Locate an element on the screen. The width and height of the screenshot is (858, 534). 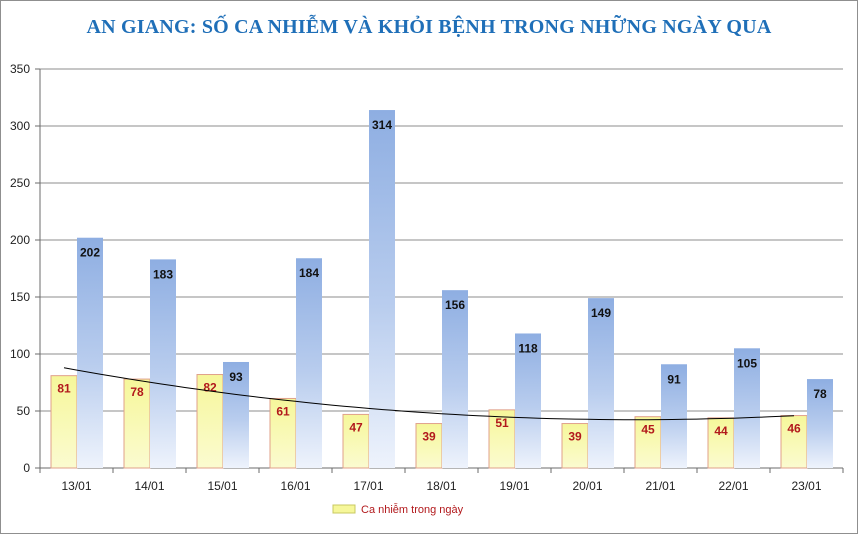
data-label-ca-nhiem: 81 is located at coordinates (64, 389).